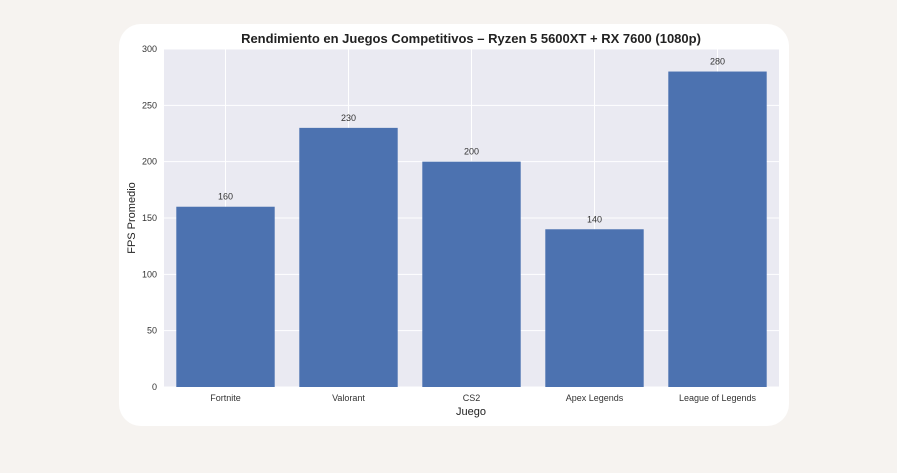  I want to click on x-tick-label: Apex Legends, so click(595, 398).